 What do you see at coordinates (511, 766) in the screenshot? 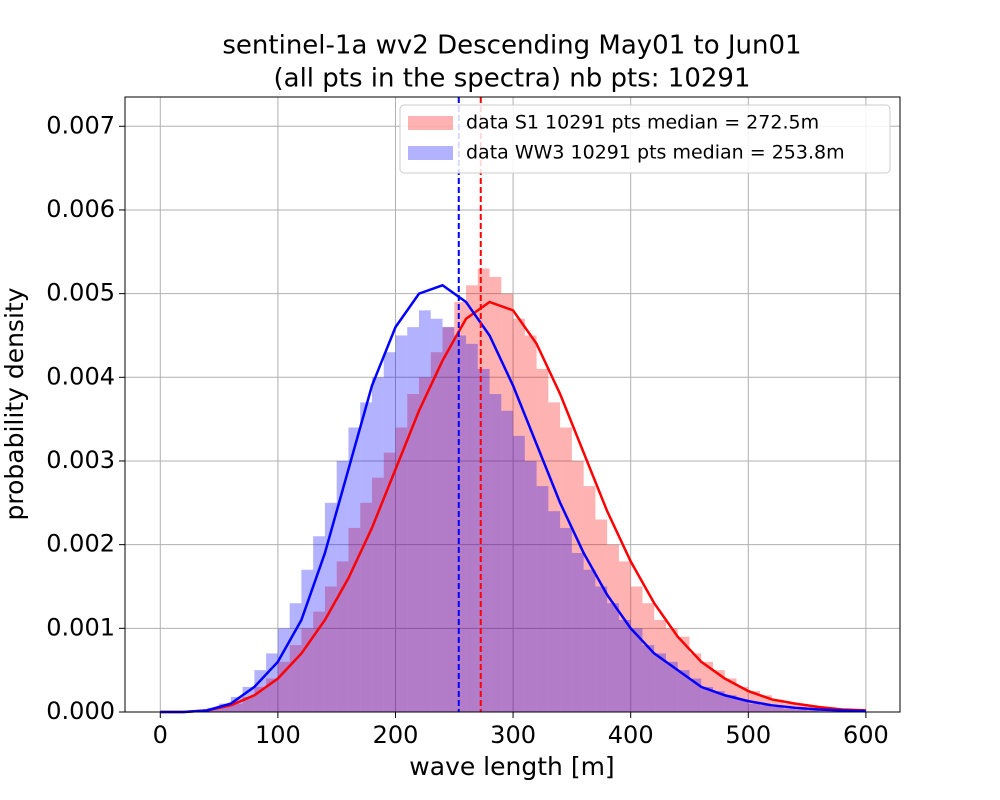
I see `x-axis-label: wave length [m]` at bounding box center [511, 766].